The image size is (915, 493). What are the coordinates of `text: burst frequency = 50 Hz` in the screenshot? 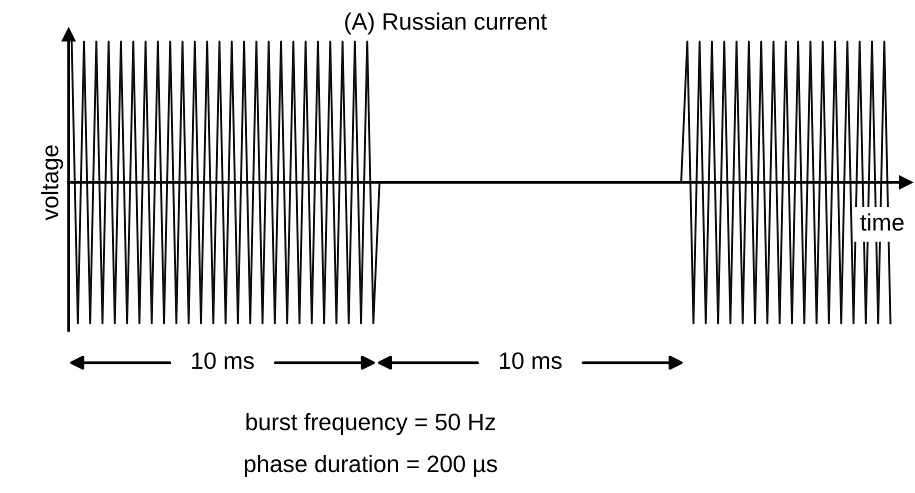 It's located at (371, 423).